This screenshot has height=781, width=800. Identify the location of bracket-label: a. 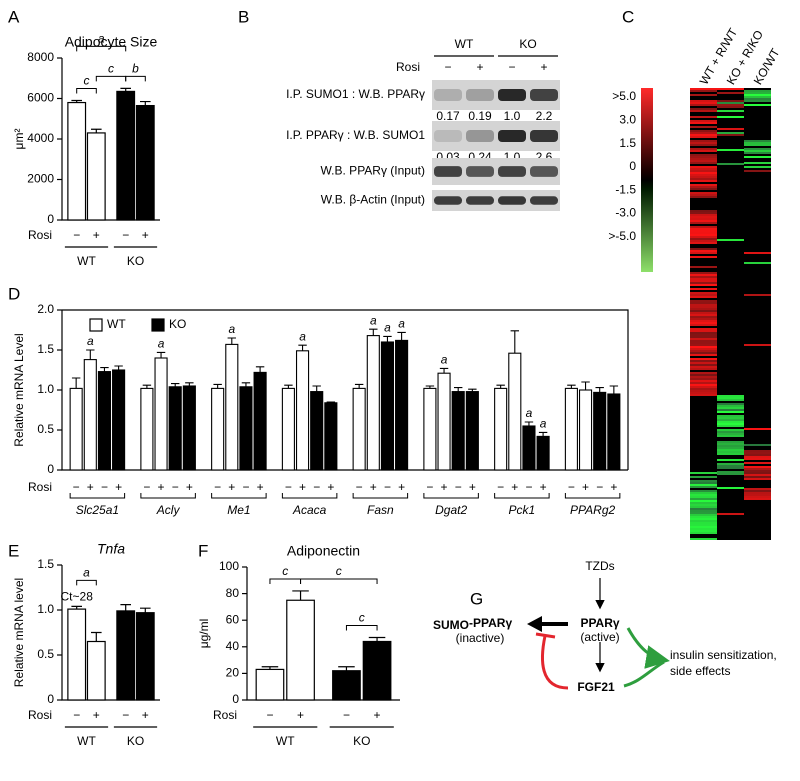
(86, 573).